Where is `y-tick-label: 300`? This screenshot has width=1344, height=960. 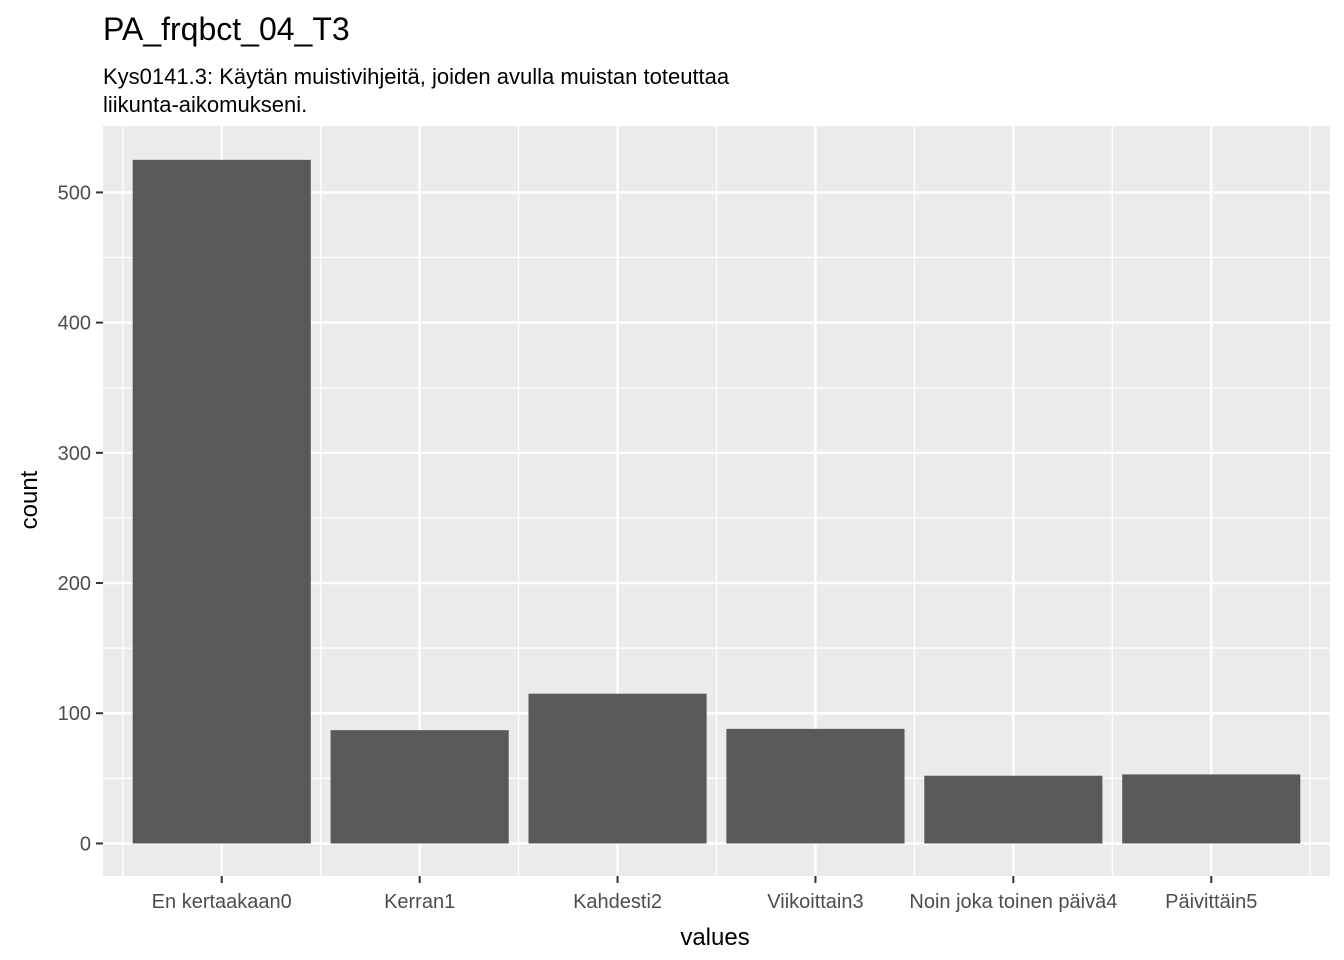 y-tick-label: 300 is located at coordinates (74, 454).